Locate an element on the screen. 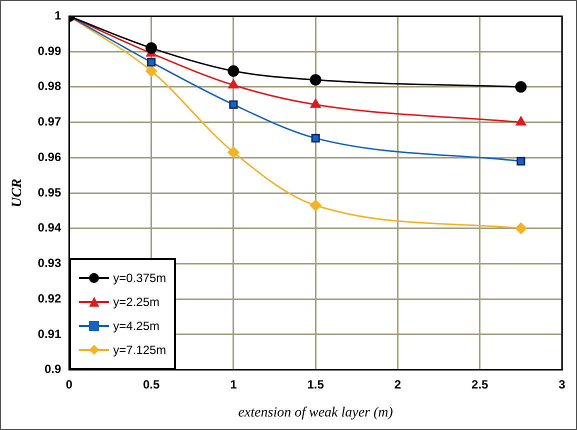 The image size is (577, 430). x-tick-label: 1.5 is located at coordinates (315, 384).